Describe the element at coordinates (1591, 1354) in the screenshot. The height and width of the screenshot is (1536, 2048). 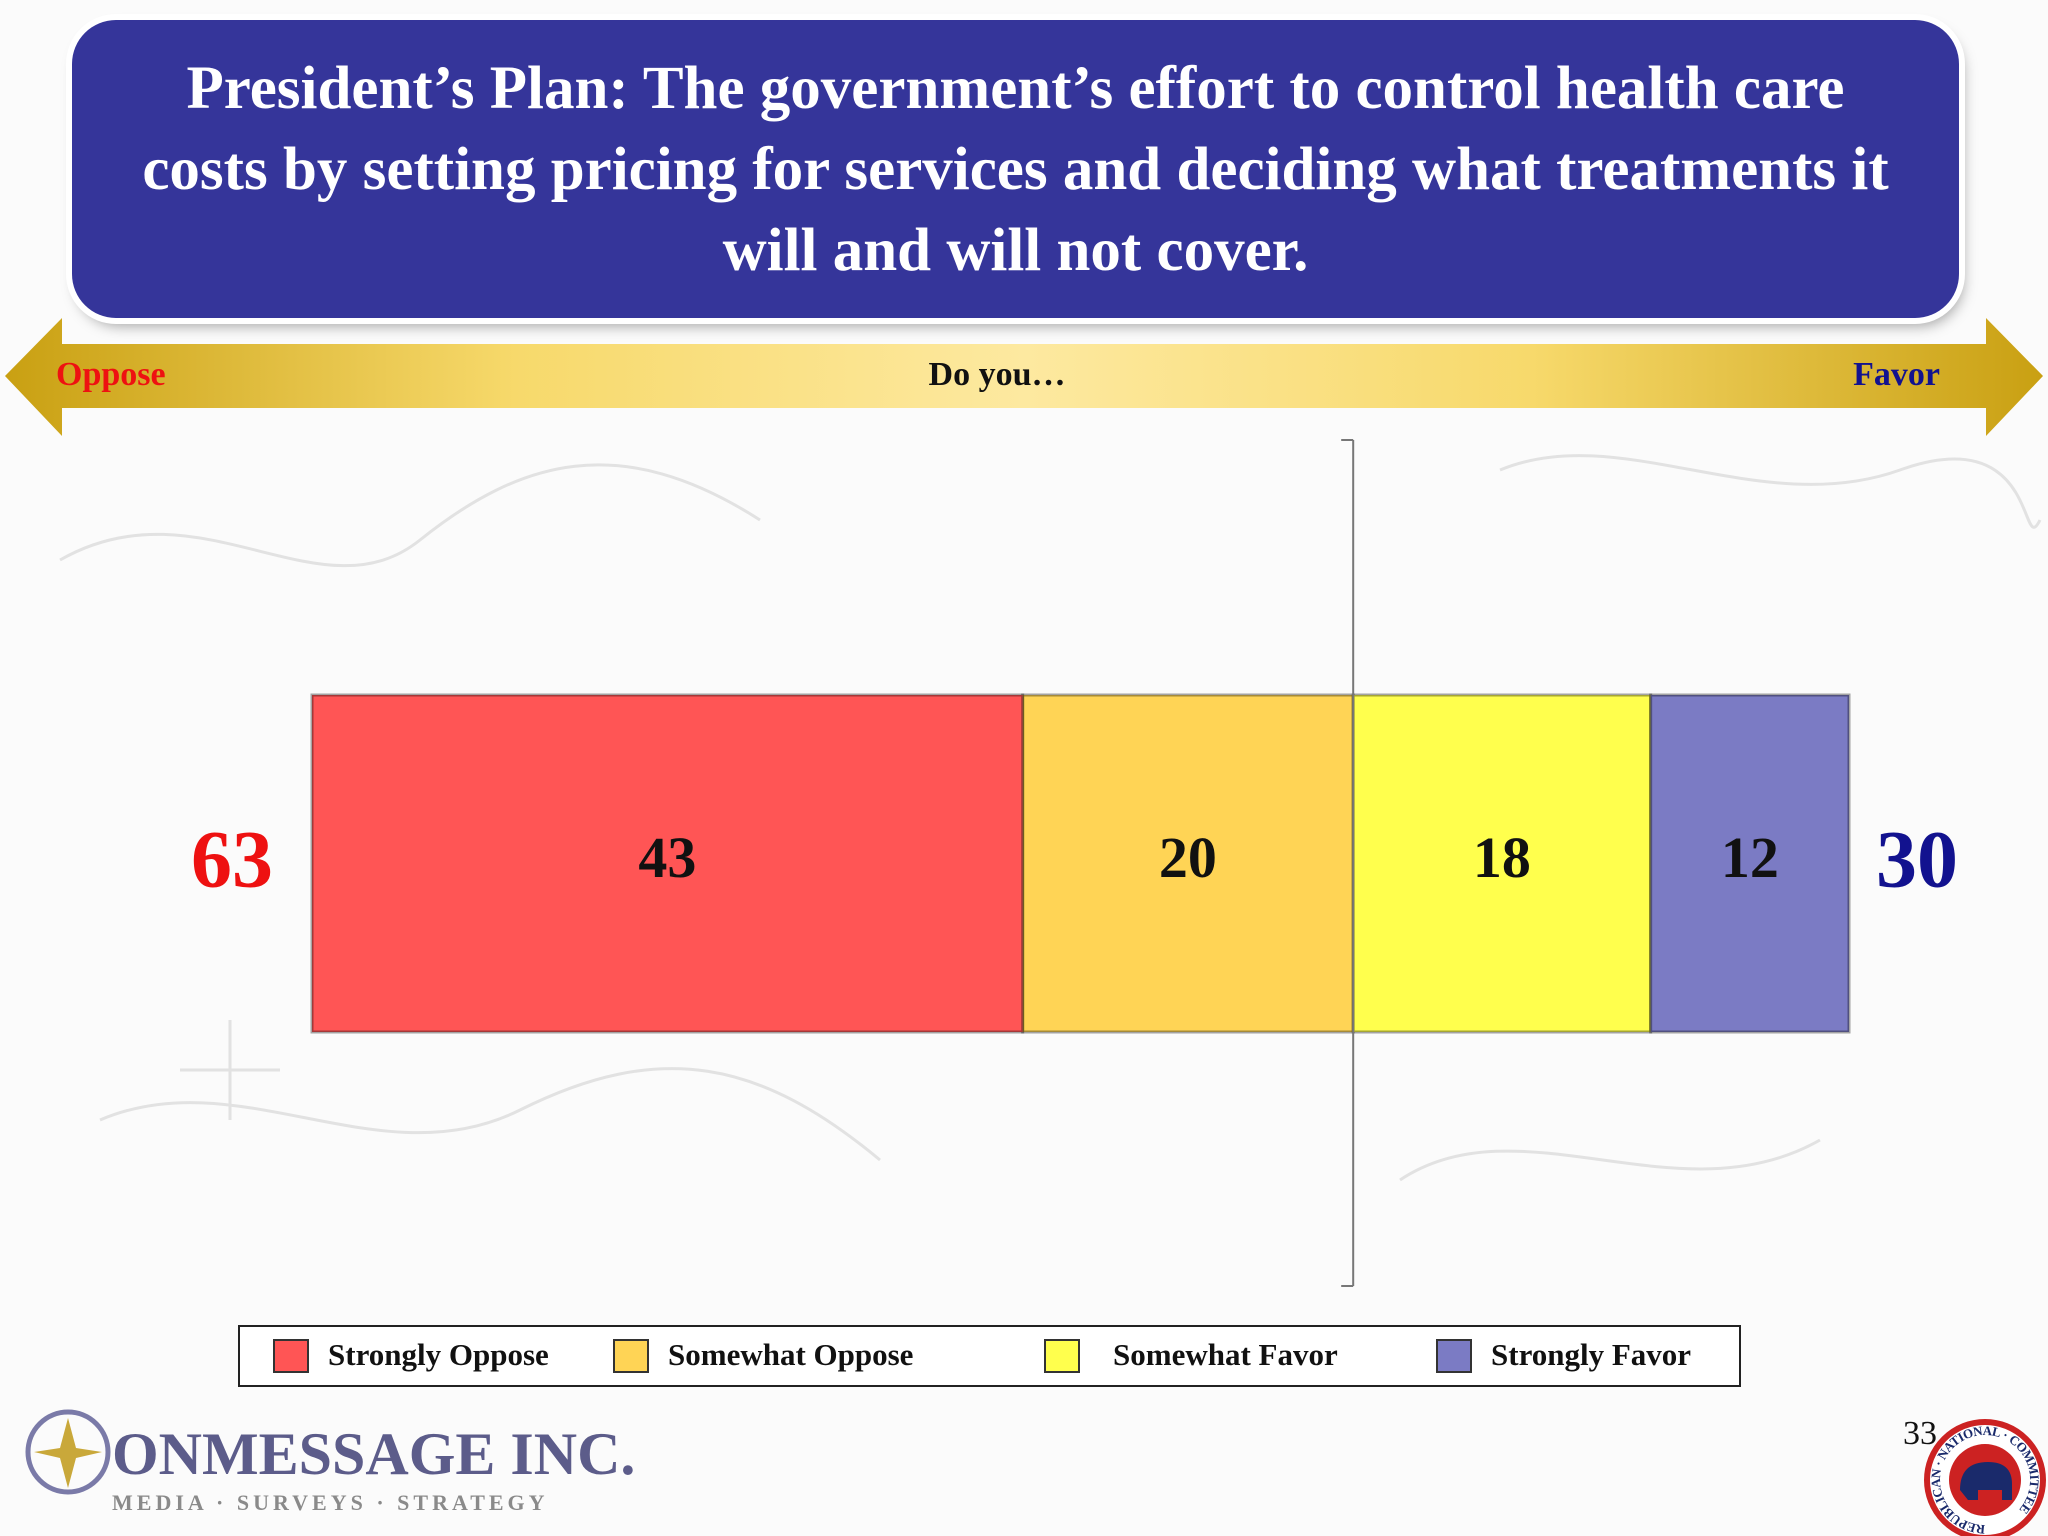
I see `legend-label: Strongly Favor` at that location.